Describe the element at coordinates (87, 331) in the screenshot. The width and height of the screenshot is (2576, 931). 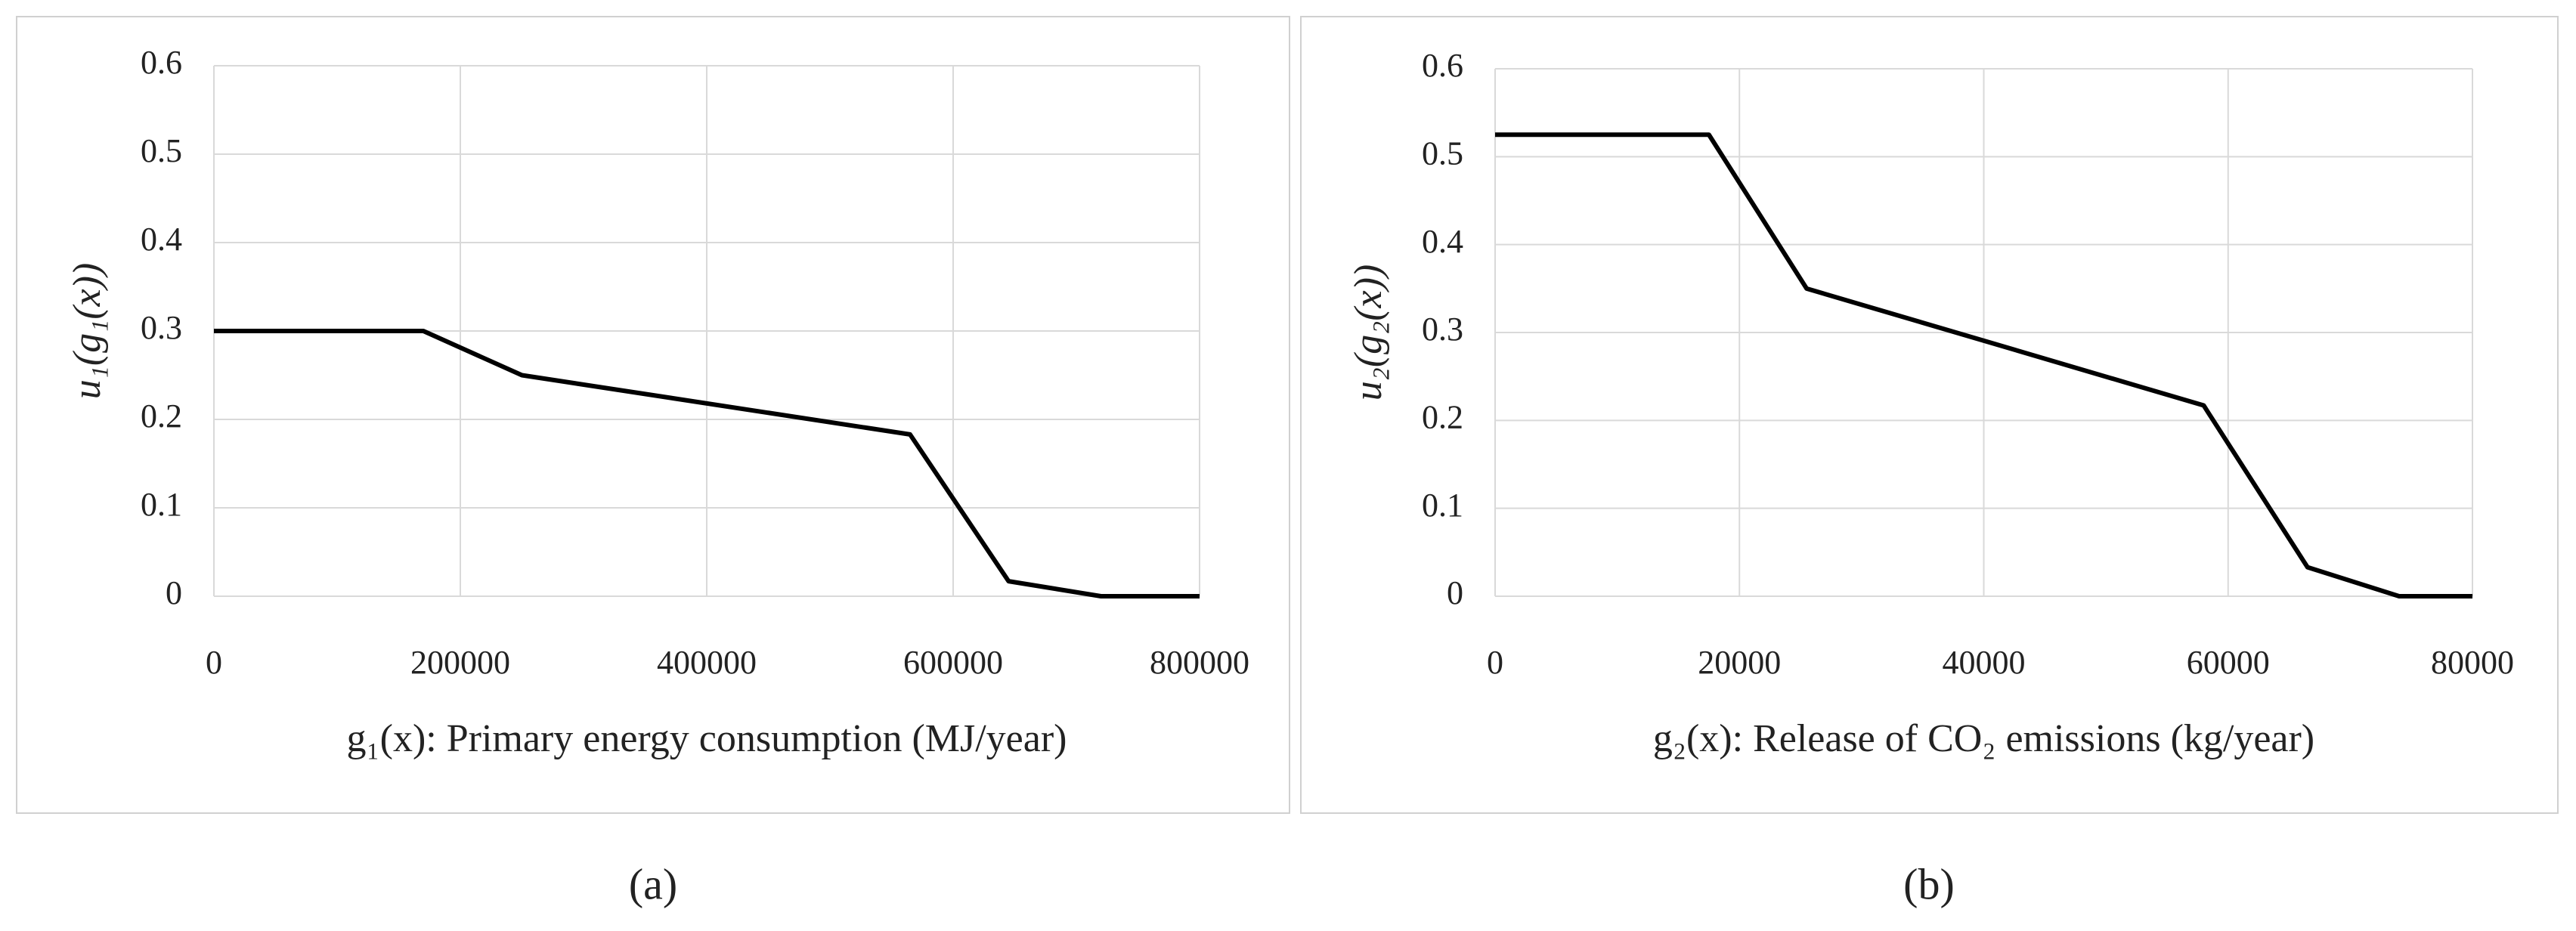
I see `y-axis-label: u₁(g₁(x))` at that location.